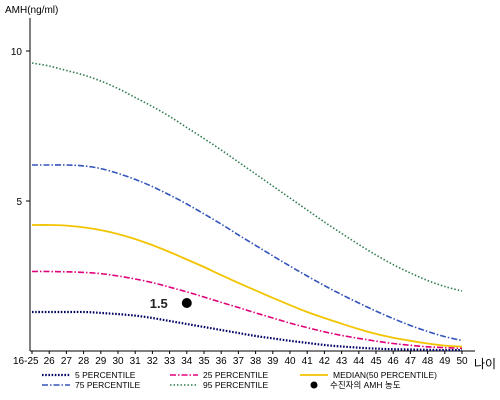 The width and height of the screenshot is (500, 400). I want to click on patient-amh-marker, so click(186, 303).